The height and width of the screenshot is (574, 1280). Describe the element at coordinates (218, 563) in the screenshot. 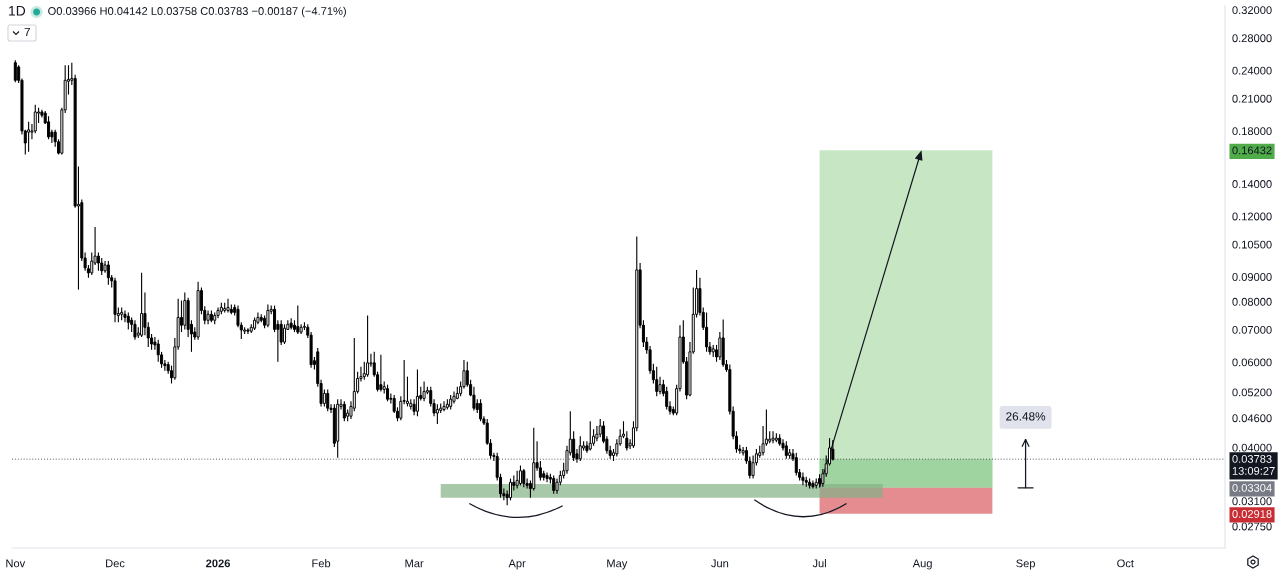

I see `x-tick-label: 2026` at that location.